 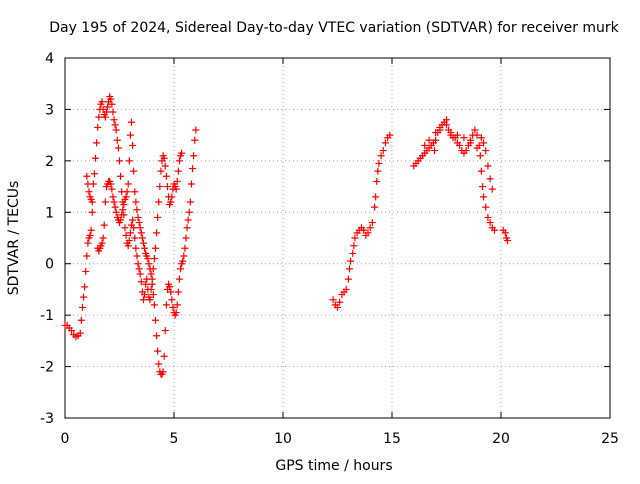 What do you see at coordinates (283, 439) in the screenshot?
I see `x-tick-label: 10` at bounding box center [283, 439].